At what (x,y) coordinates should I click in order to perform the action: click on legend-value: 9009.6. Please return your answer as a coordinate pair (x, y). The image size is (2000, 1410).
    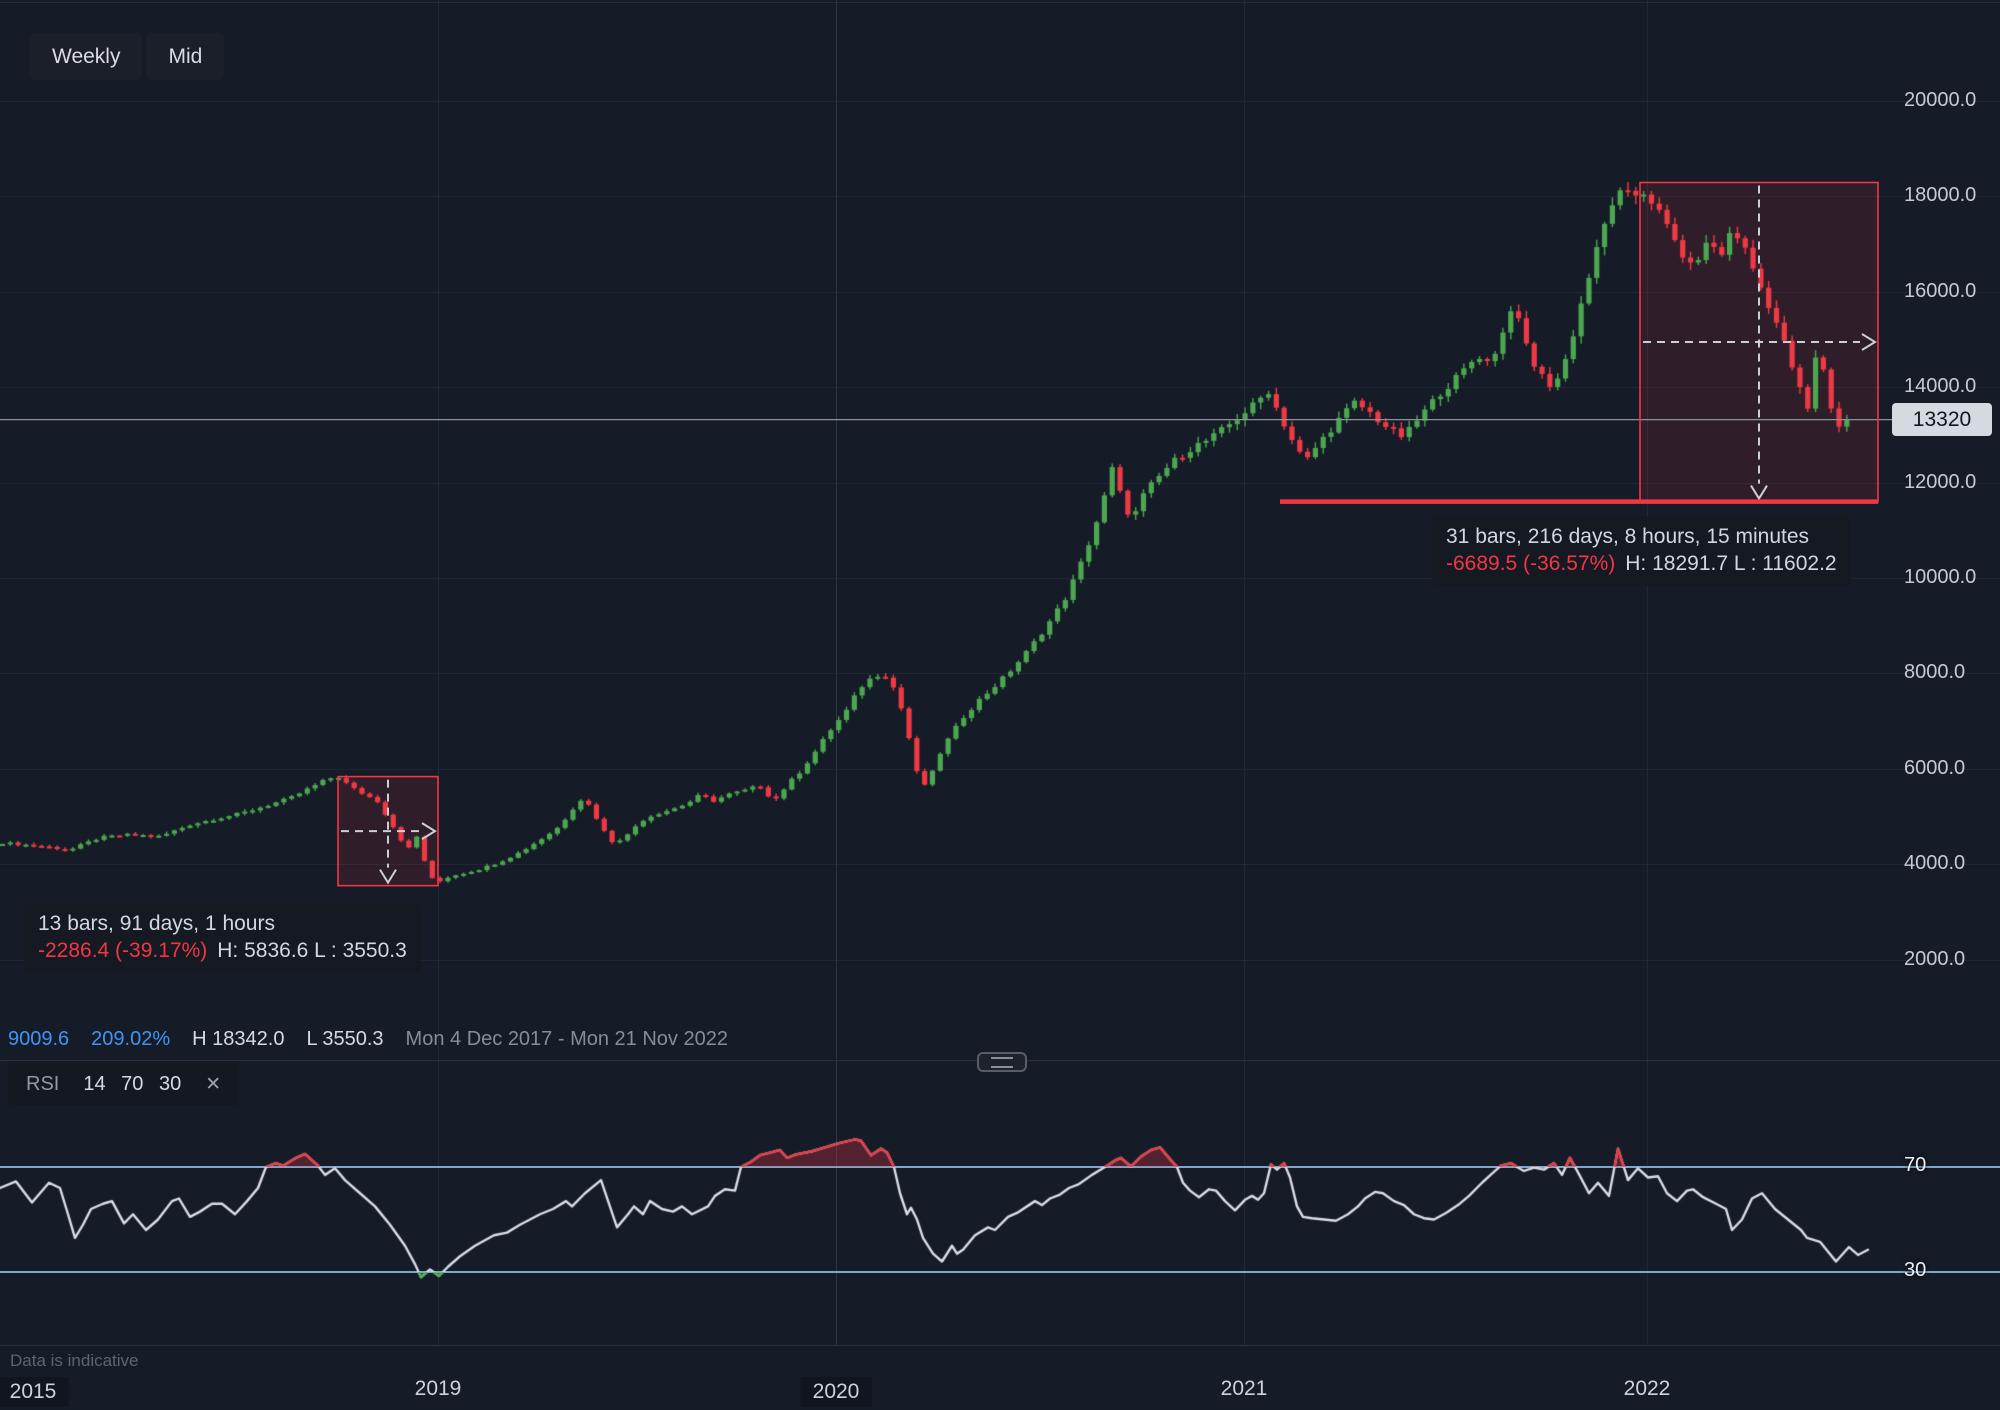
    Looking at the image, I should click on (39, 1039).